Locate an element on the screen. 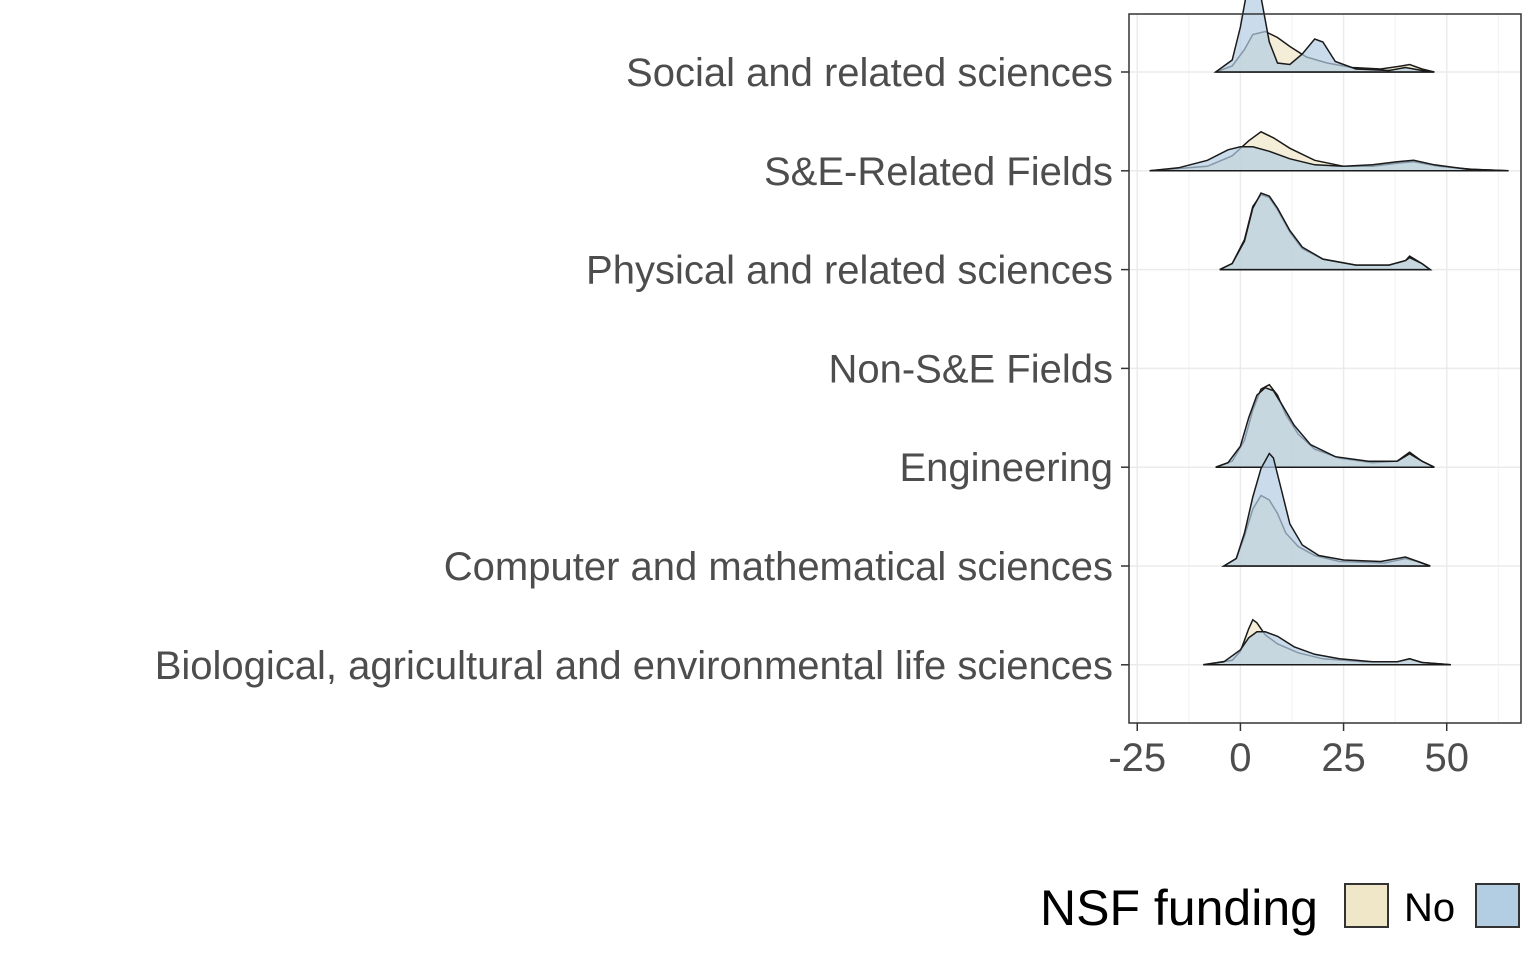  legend-title: NSF funding is located at coordinates (1179, 908).